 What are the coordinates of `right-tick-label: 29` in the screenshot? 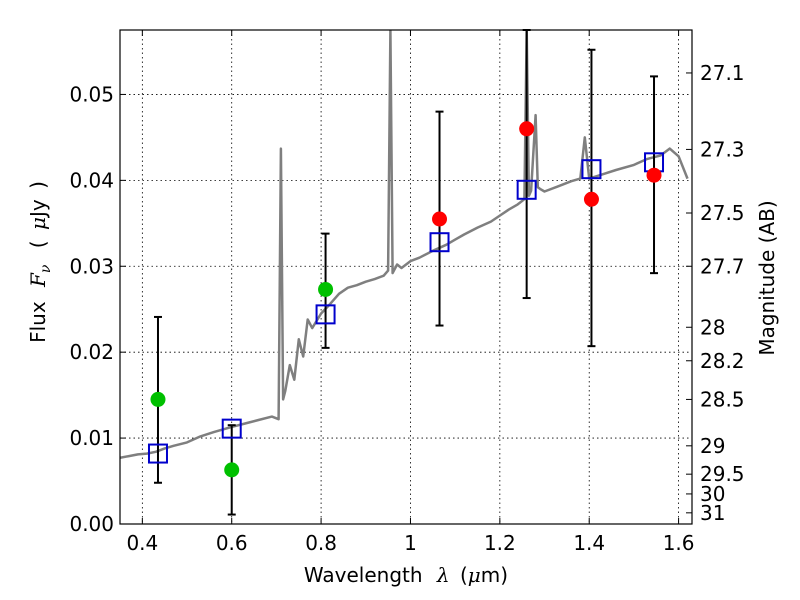 It's located at (712, 446).